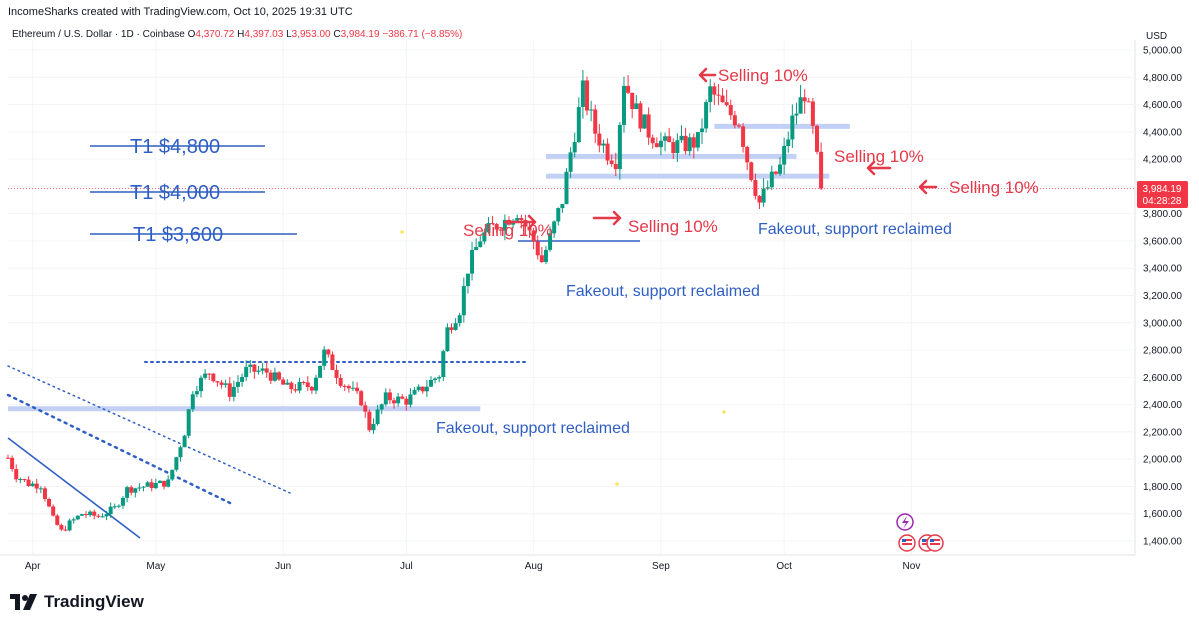 The height and width of the screenshot is (627, 1199). Describe the element at coordinates (533, 428) in the screenshot. I see `fakeout-label-june: Fakeout, support reclaimed` at that location.